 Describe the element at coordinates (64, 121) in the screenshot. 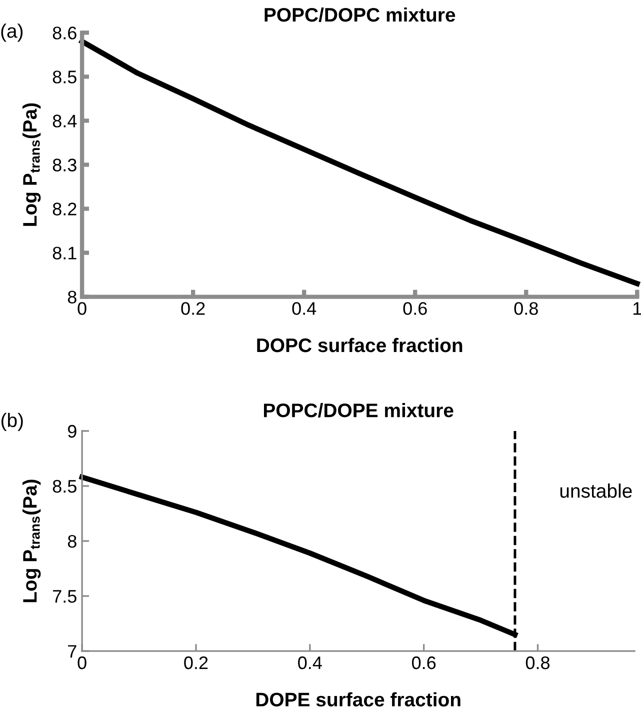

I see `y-tick-label: 8.4` at that location.